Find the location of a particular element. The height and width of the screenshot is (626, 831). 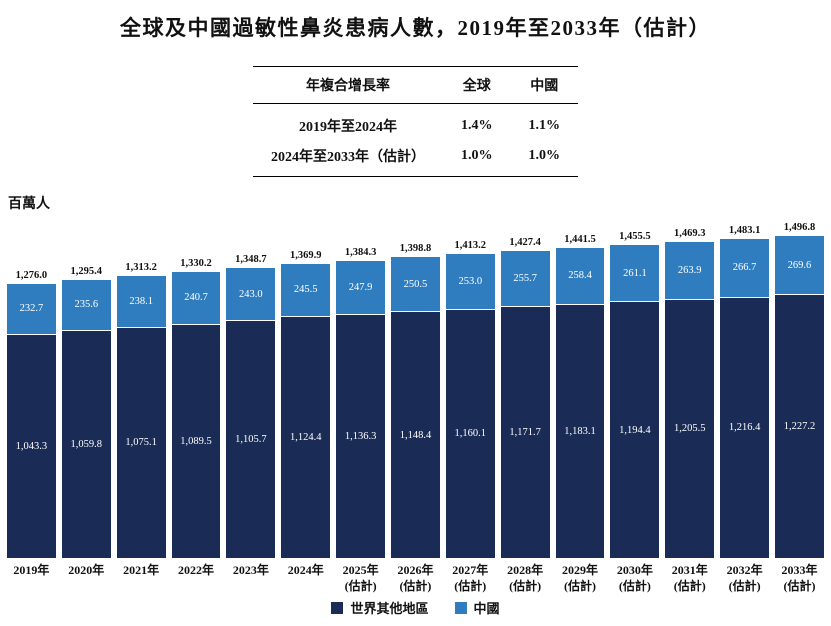

segment-value-label: 1,043.3 is located at coordinates (31, 446).